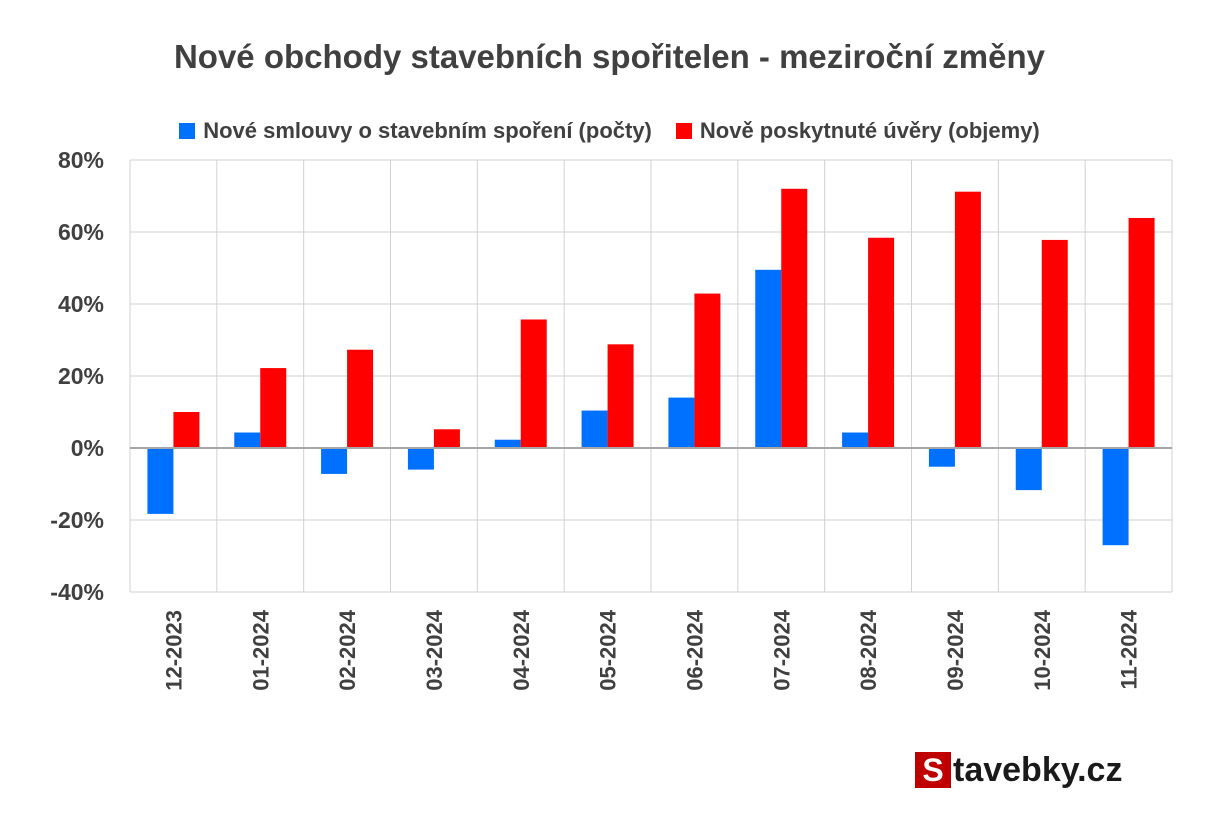 The width and height of the screenshot is (1219, 813). I want to click on x-tick-label: 02-2024, so click(347, 650).